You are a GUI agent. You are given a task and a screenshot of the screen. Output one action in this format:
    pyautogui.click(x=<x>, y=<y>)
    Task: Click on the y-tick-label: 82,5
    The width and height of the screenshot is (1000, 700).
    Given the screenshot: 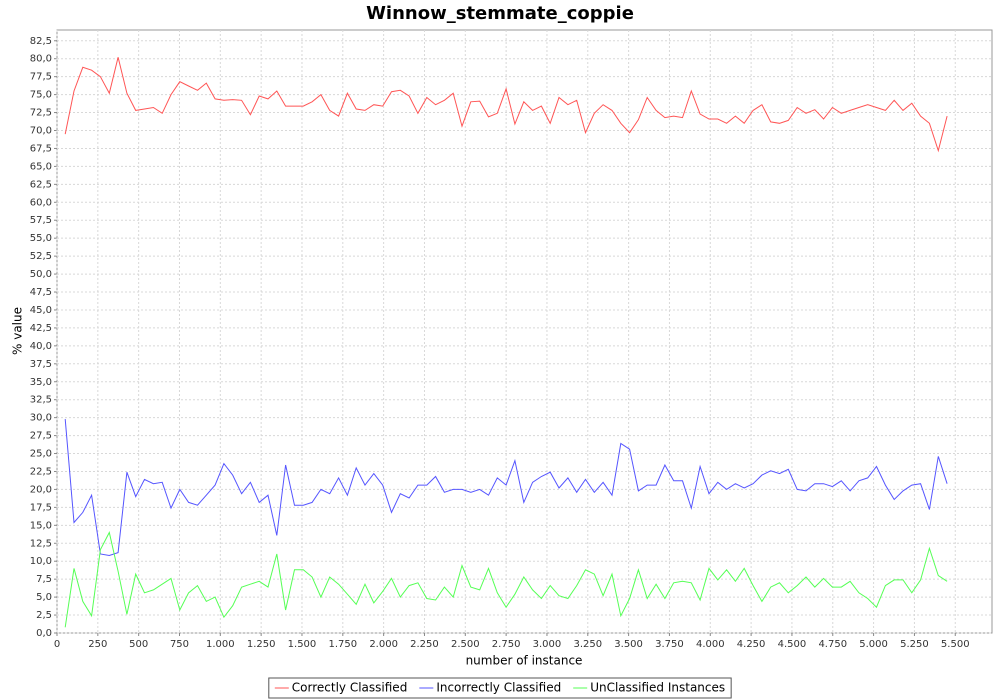 What is the action you would take?
    pyautogui.click(x=41, y=41)
    